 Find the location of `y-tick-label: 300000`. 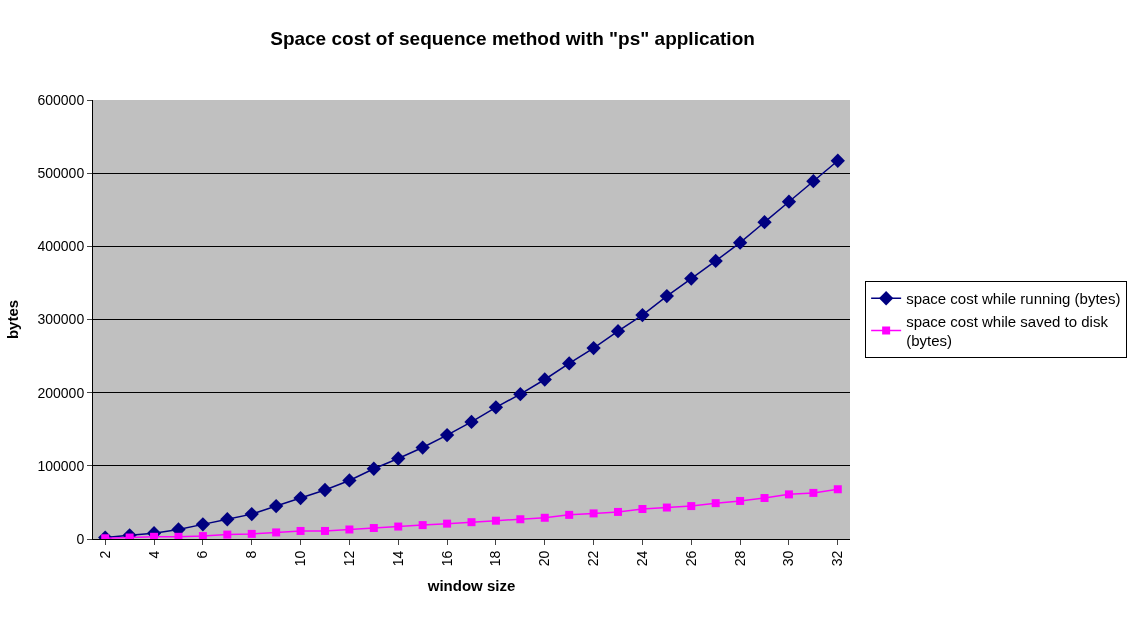

y-tick-label: 300000 is located at coordinates (61, 319).